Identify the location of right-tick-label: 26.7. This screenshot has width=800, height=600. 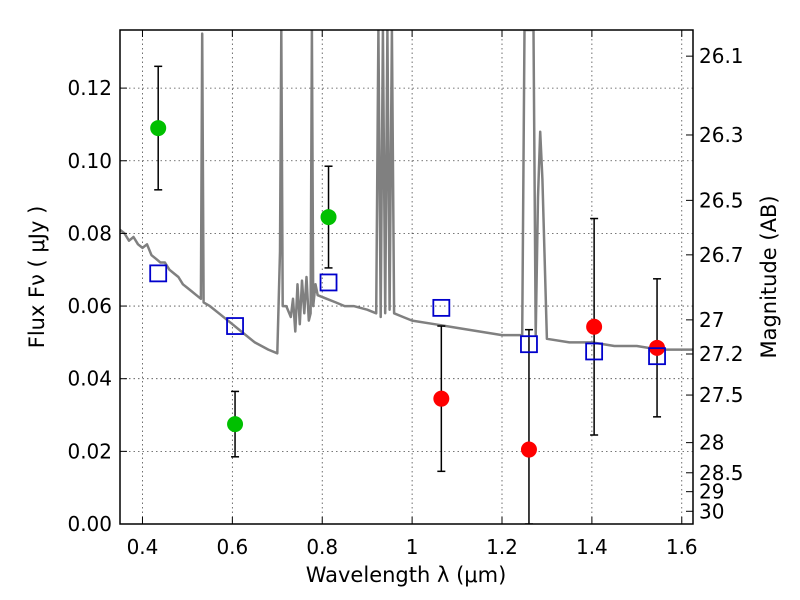
(721, 255).